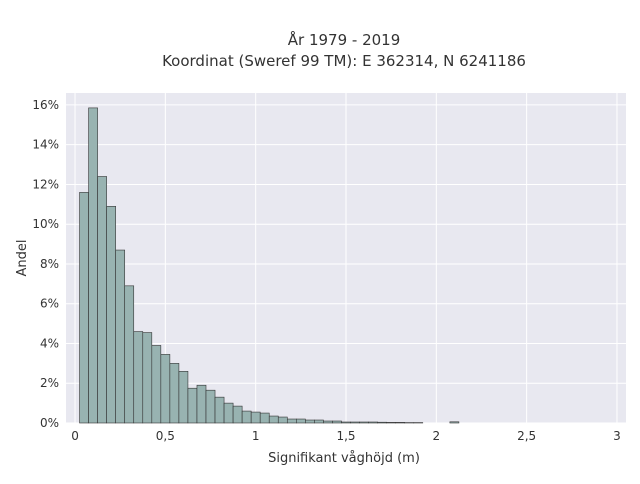 The height and width of the screenshot is (484, 640). I want to click on chart-title: År 1979 - 2019, so click(344, 39).